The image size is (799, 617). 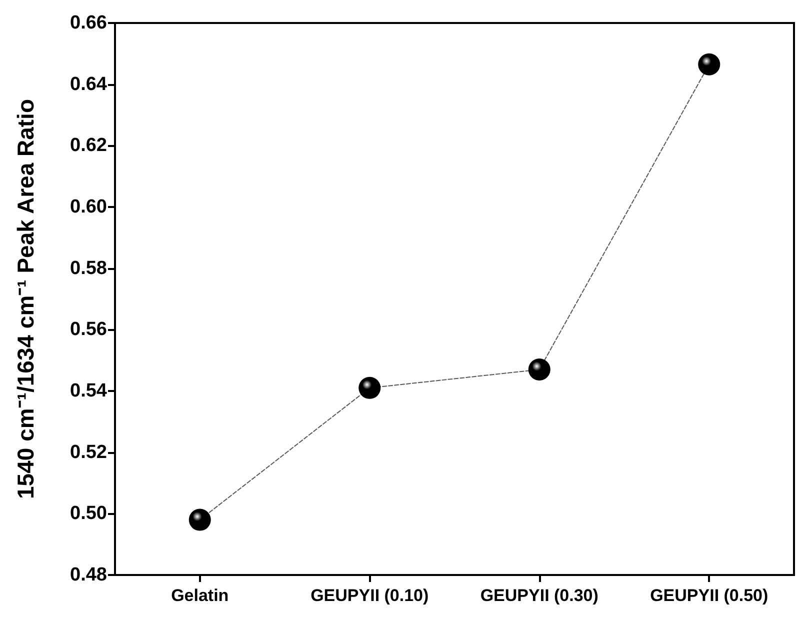 What do you see at coordinates (88, 452) in the screenshot?
I see `y-tick-label: 0.52` at bounding box center [88, 452].